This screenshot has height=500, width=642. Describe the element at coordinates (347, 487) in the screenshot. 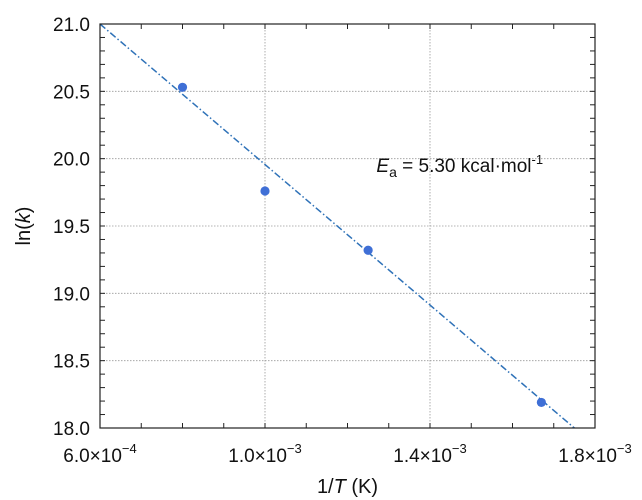

I see `x-axis-title: 1/T (K)` at that location.